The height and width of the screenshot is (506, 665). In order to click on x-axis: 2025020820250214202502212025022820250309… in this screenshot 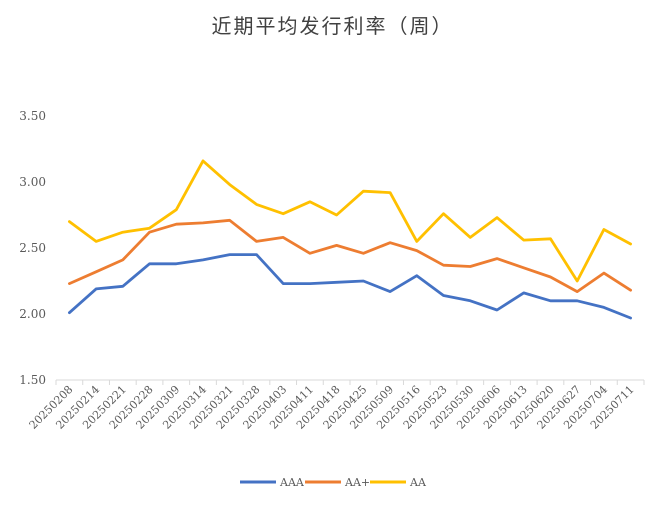, I will do `click(336, 405)`.